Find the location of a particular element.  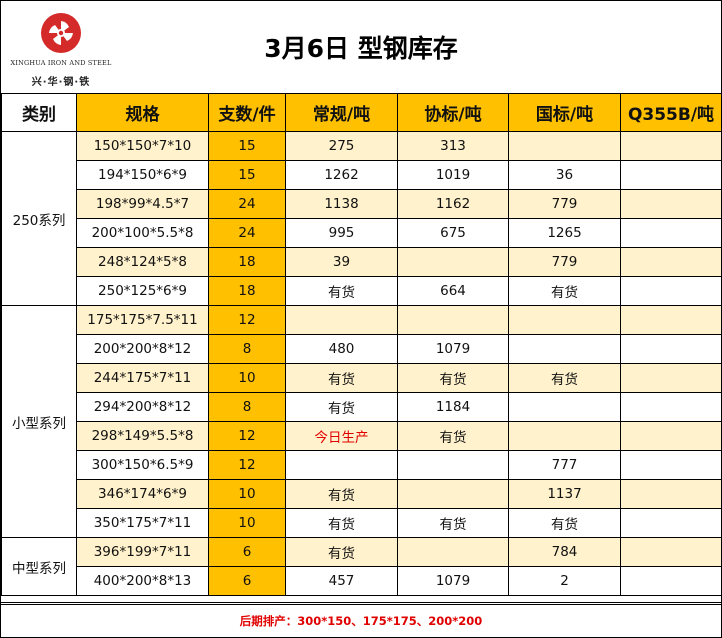

spec-cell: 248*124*5*8 is located at coordinates (142, 262).